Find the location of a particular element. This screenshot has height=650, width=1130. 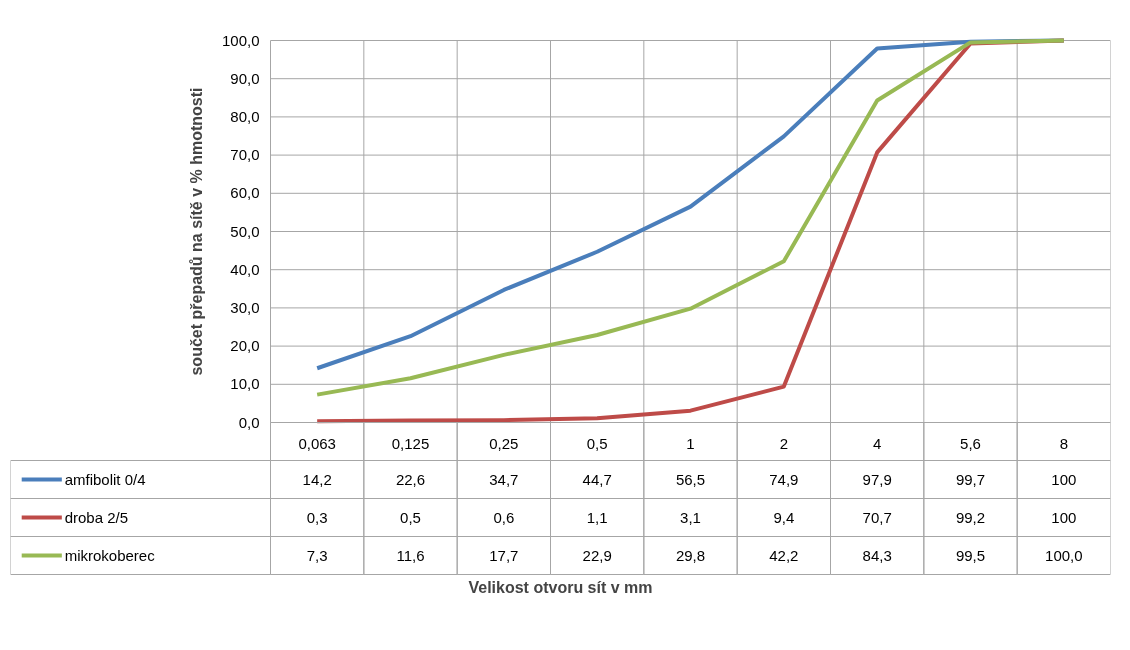

y-tick-label: 20,0 is located at coordinates (245, 346).